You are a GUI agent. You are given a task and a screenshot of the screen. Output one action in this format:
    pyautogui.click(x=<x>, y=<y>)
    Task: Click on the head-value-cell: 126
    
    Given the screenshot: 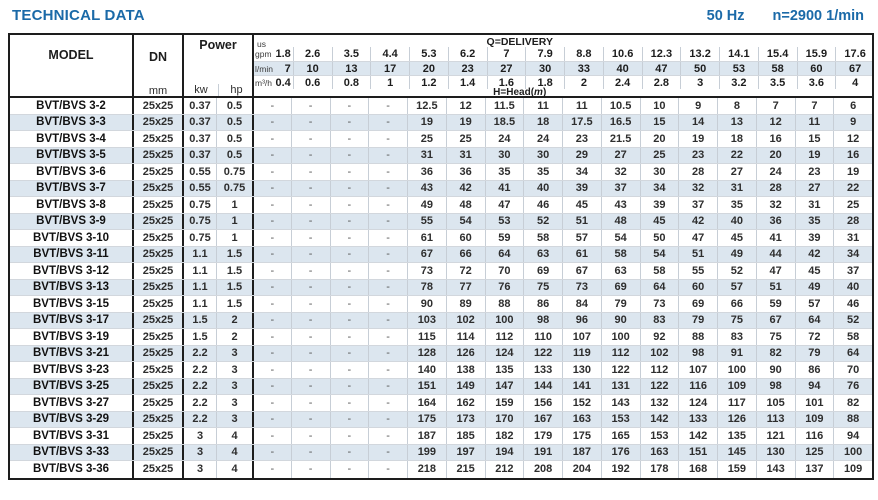 What is the action you would take?
    pyautogui.click(x=736, y=419)
    